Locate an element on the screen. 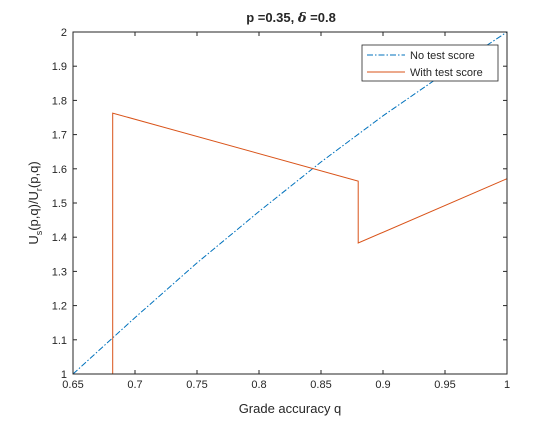  x-tick-label: 0.85 is located at coordinates (320, 385).